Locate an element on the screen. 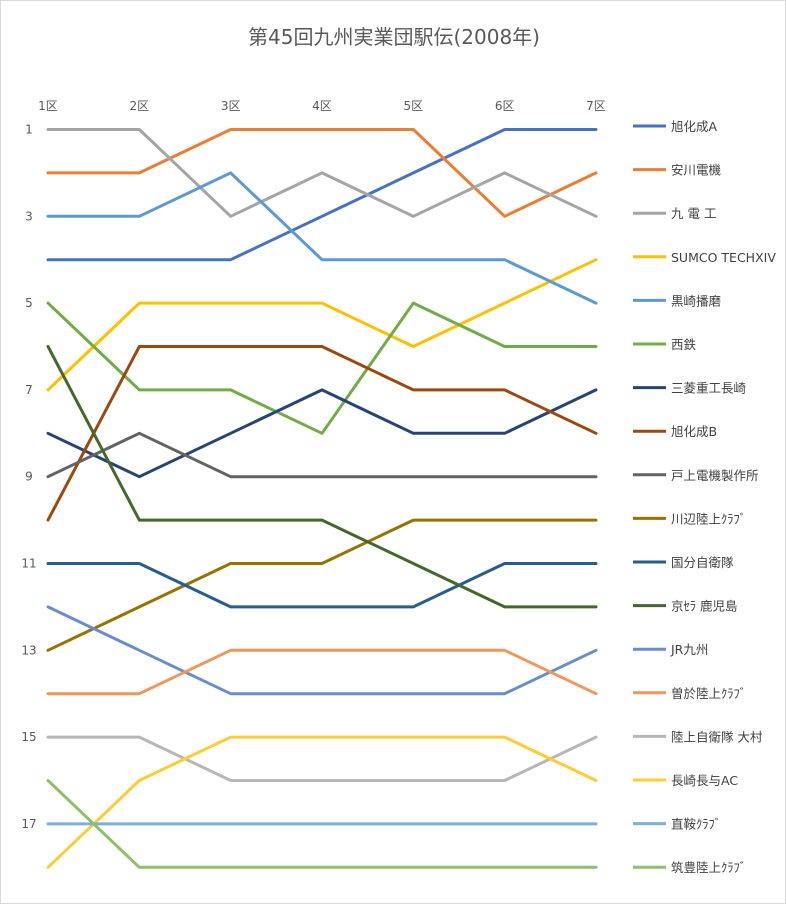 Image resolution: width=786 pixels, height=905 pixels. legend-label: 九 電 工 is located at coordinates (693, 213).